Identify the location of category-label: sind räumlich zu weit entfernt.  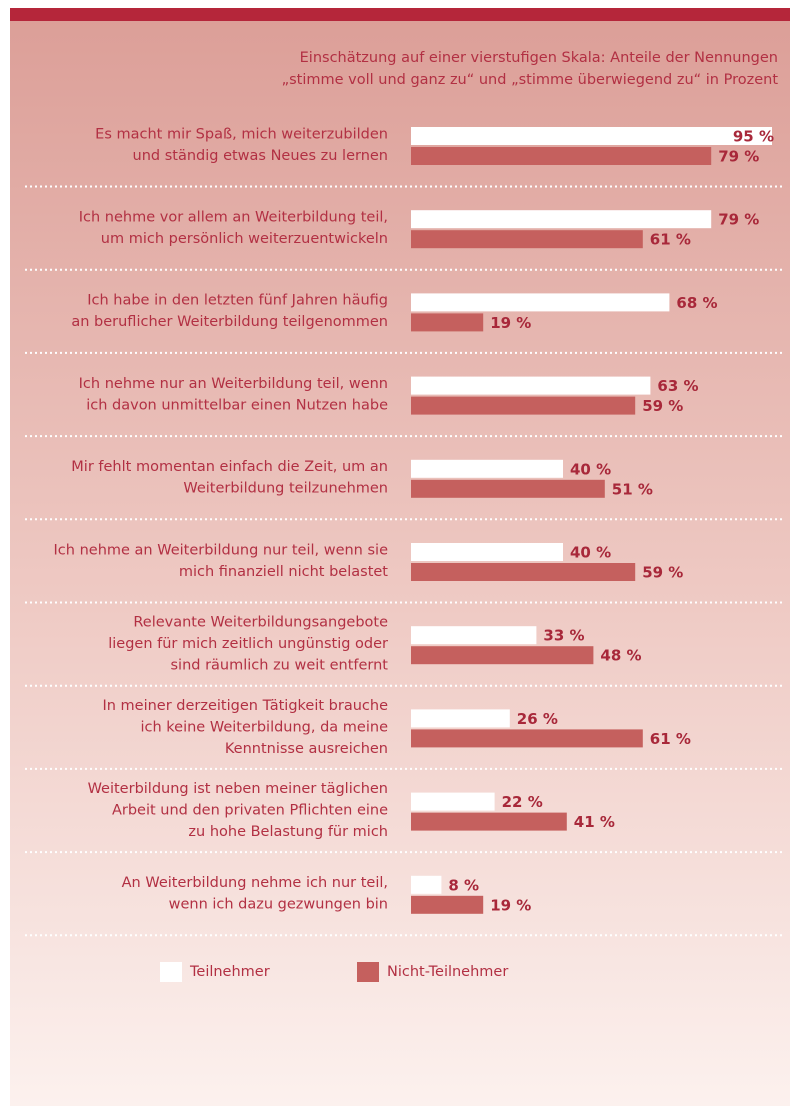
(280, 666).